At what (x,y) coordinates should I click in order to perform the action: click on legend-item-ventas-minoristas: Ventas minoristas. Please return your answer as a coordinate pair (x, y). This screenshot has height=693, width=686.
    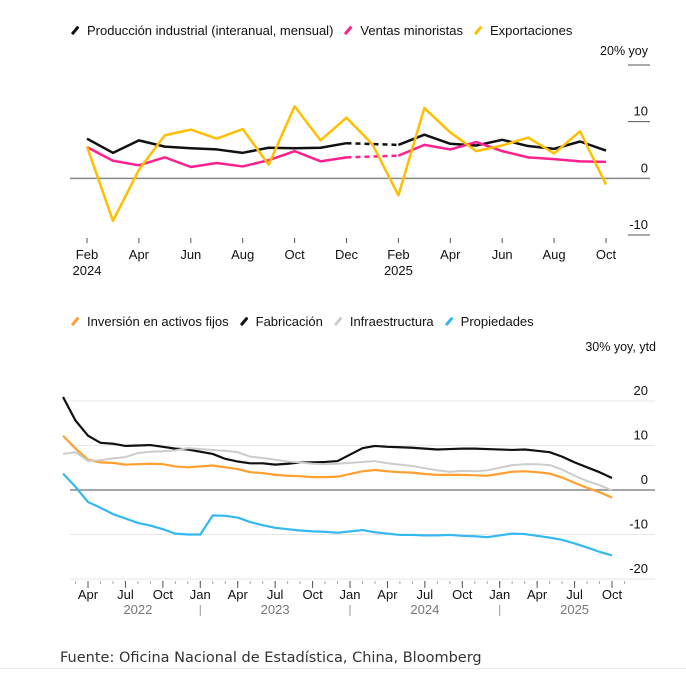
    Looking at the image, I should click on (403, 30).